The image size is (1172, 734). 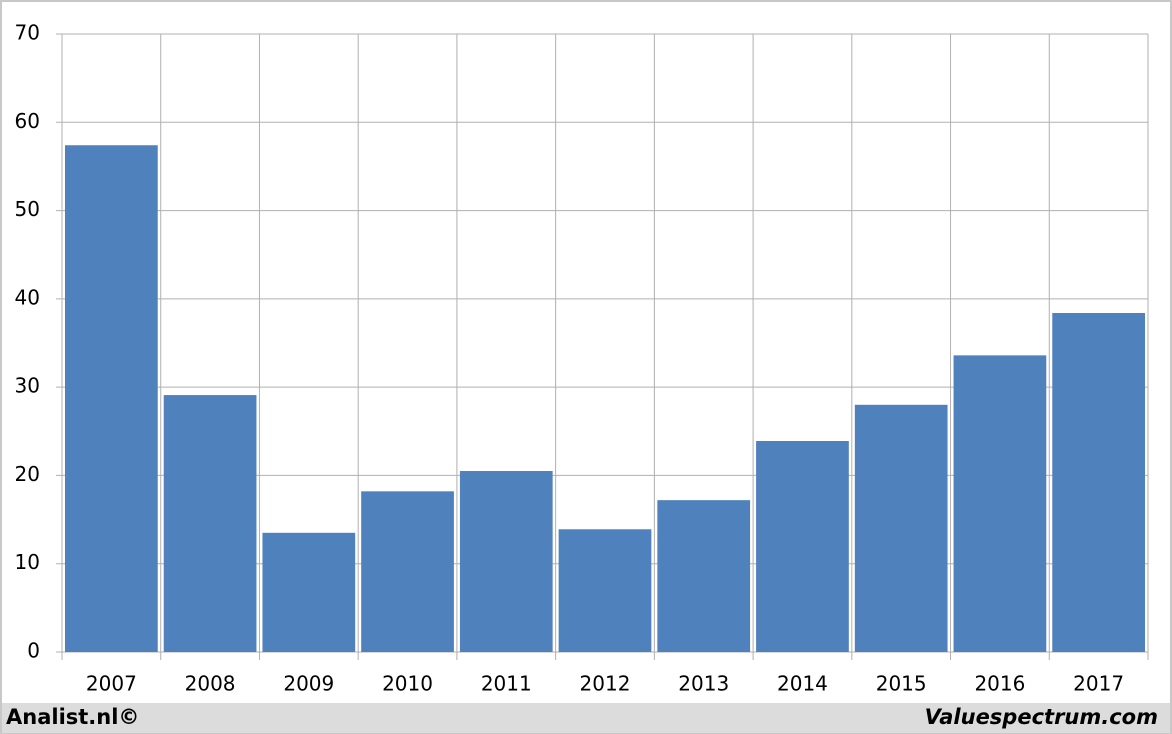 I want to click on x-tick-label: 2014, so click(x=802, y=684).